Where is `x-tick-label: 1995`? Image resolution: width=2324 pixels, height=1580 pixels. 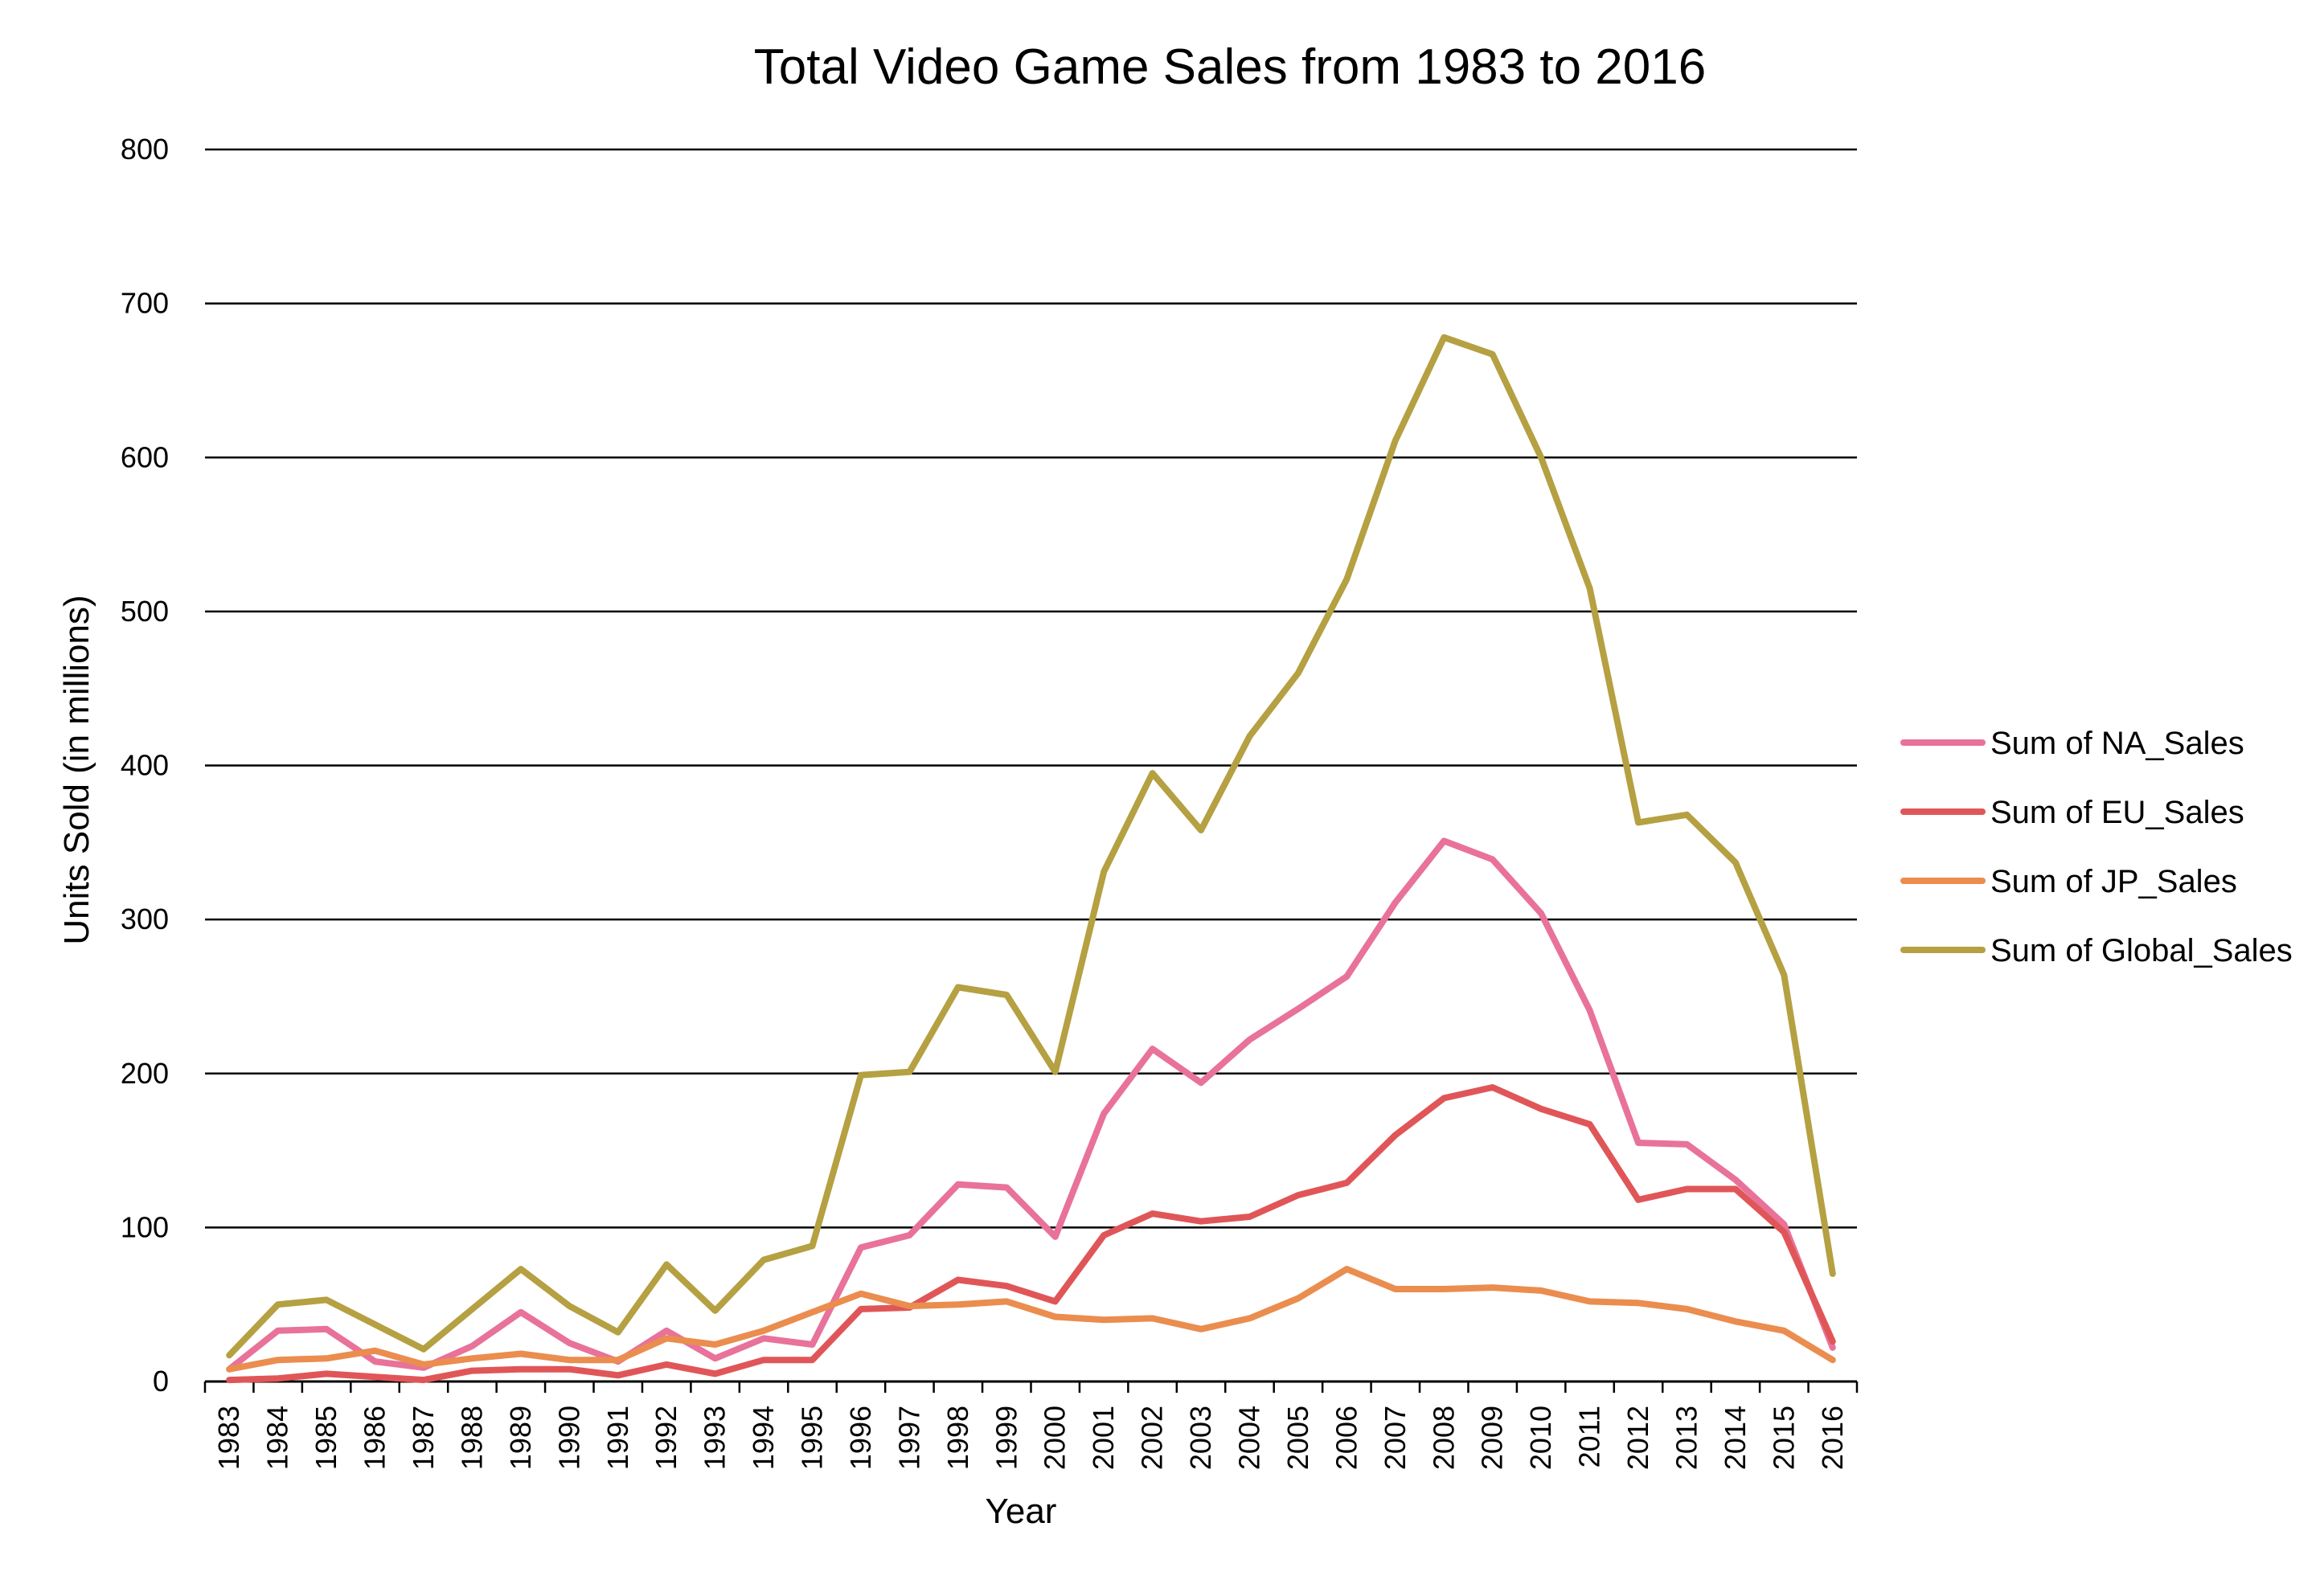 x-tick-label: 1995 is located at coordinates (812, 1438).